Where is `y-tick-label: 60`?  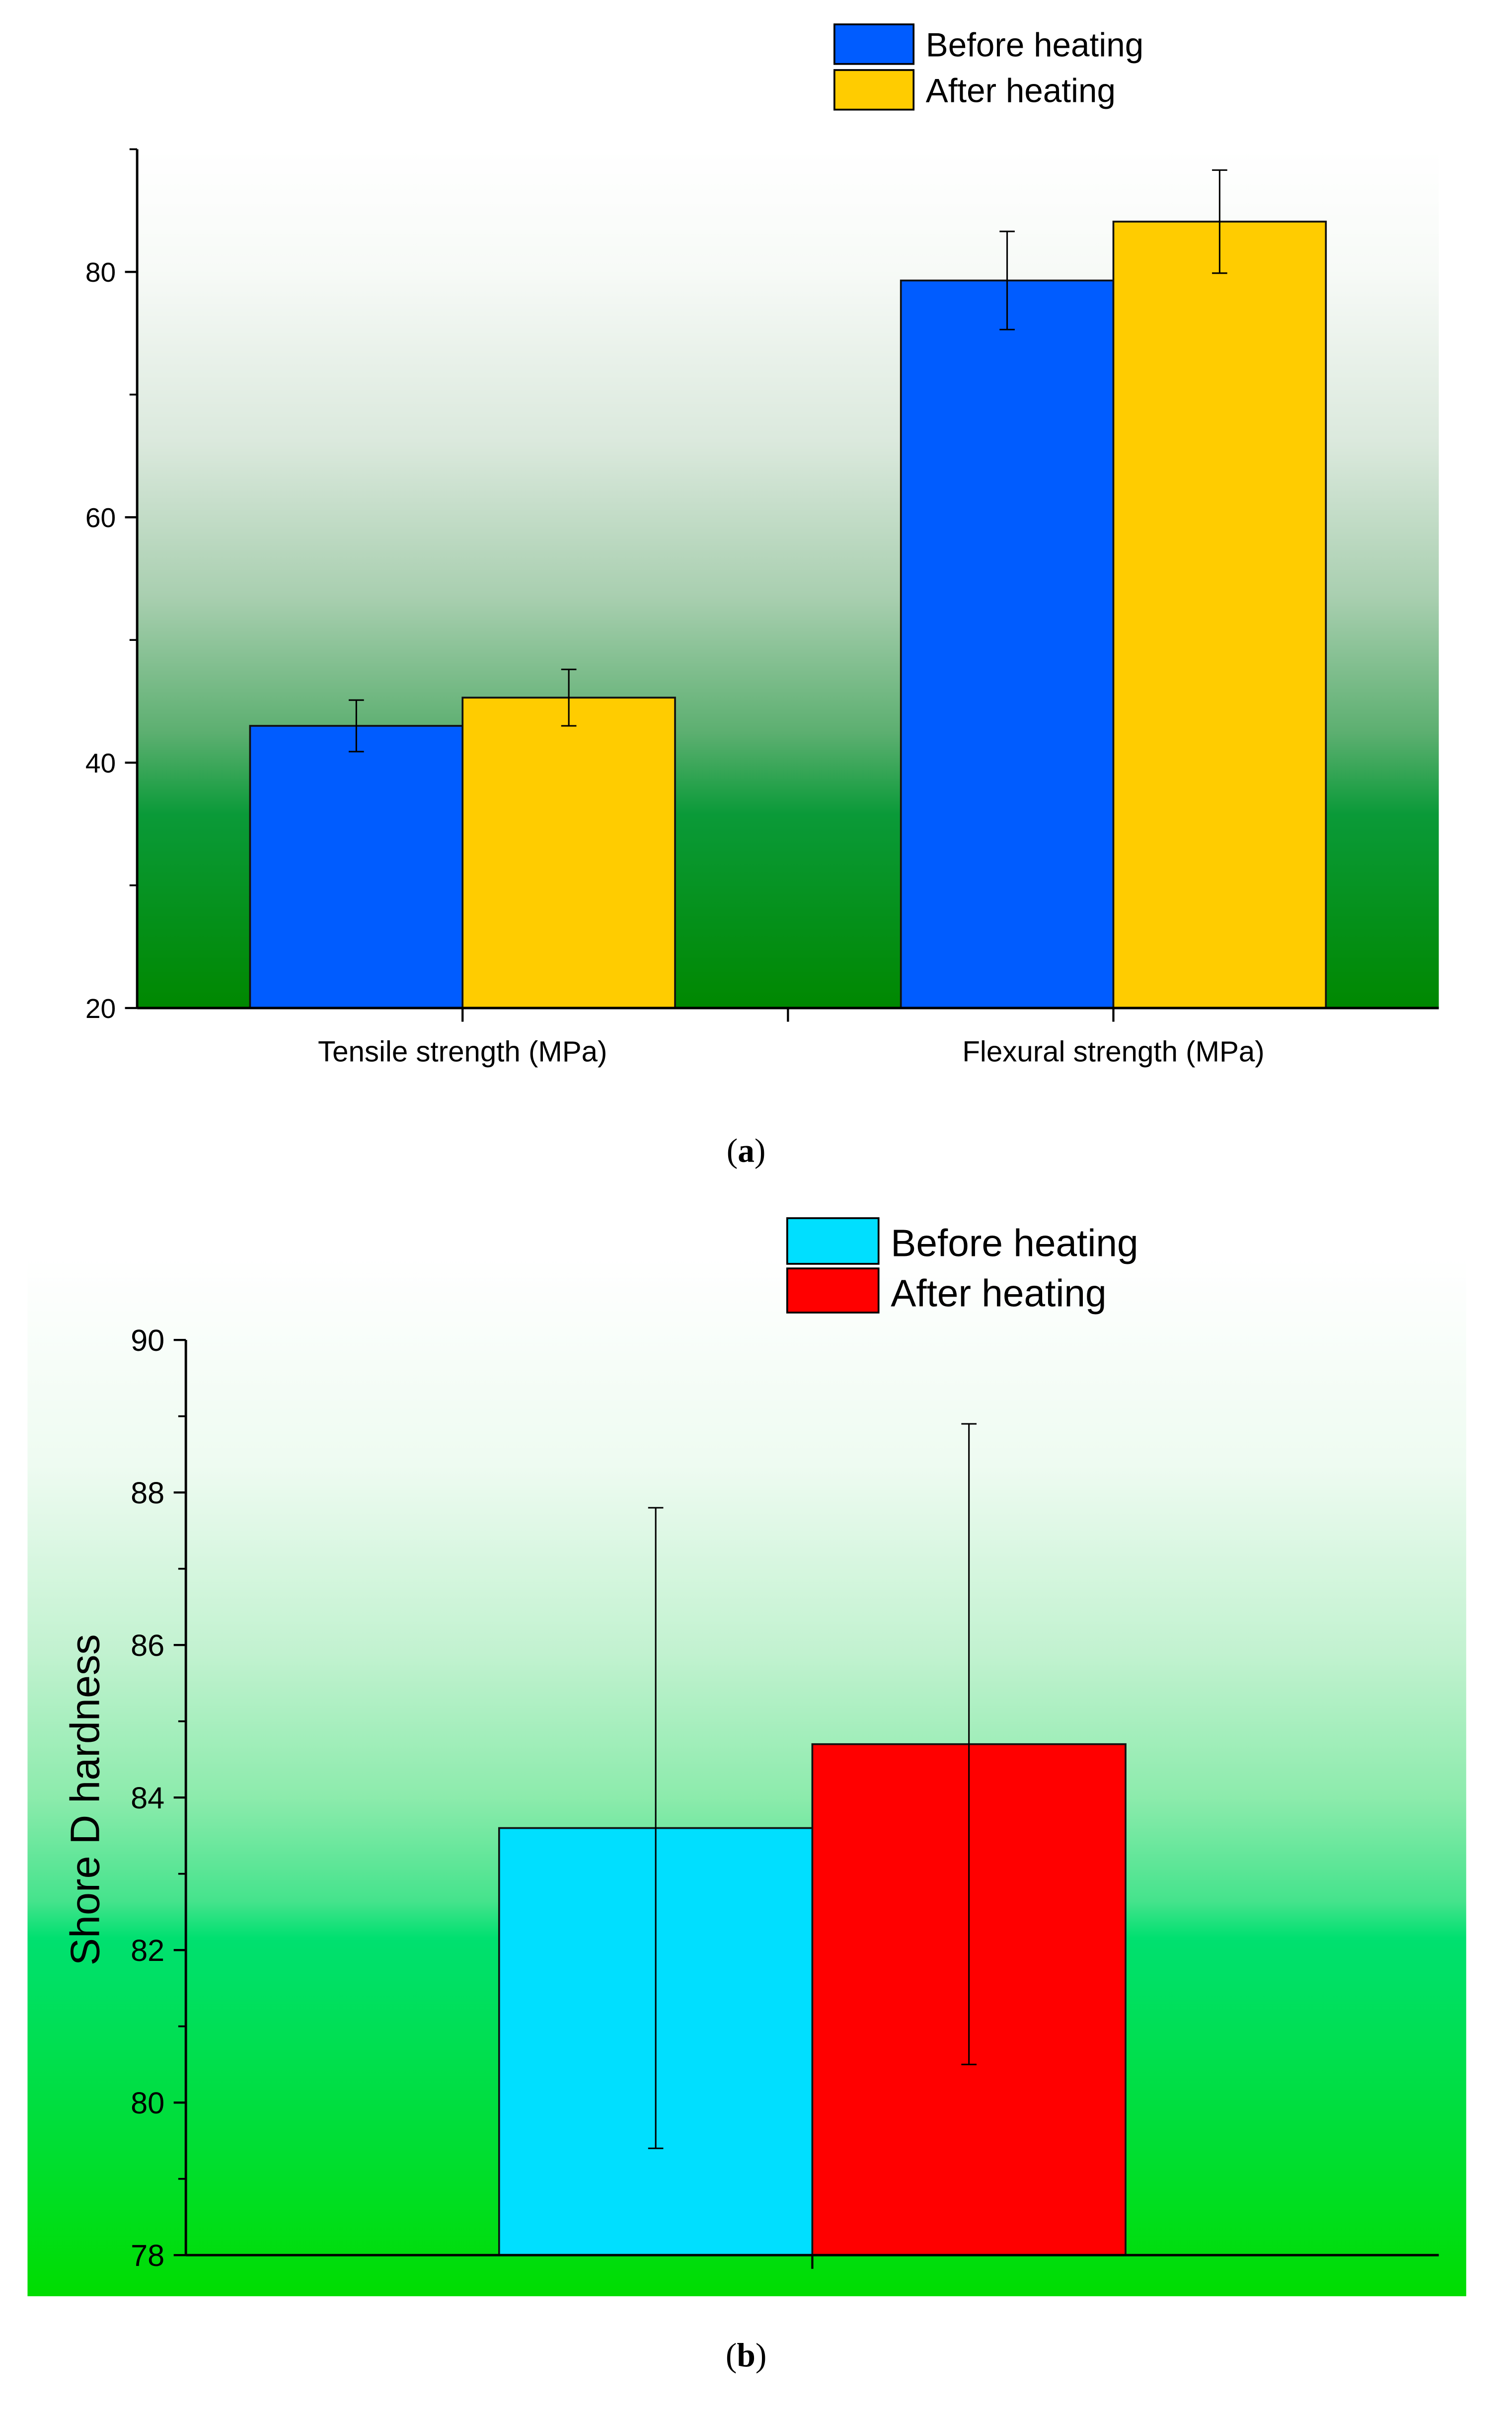 y-tick-label: 60 is located at coordinates (100, 517).